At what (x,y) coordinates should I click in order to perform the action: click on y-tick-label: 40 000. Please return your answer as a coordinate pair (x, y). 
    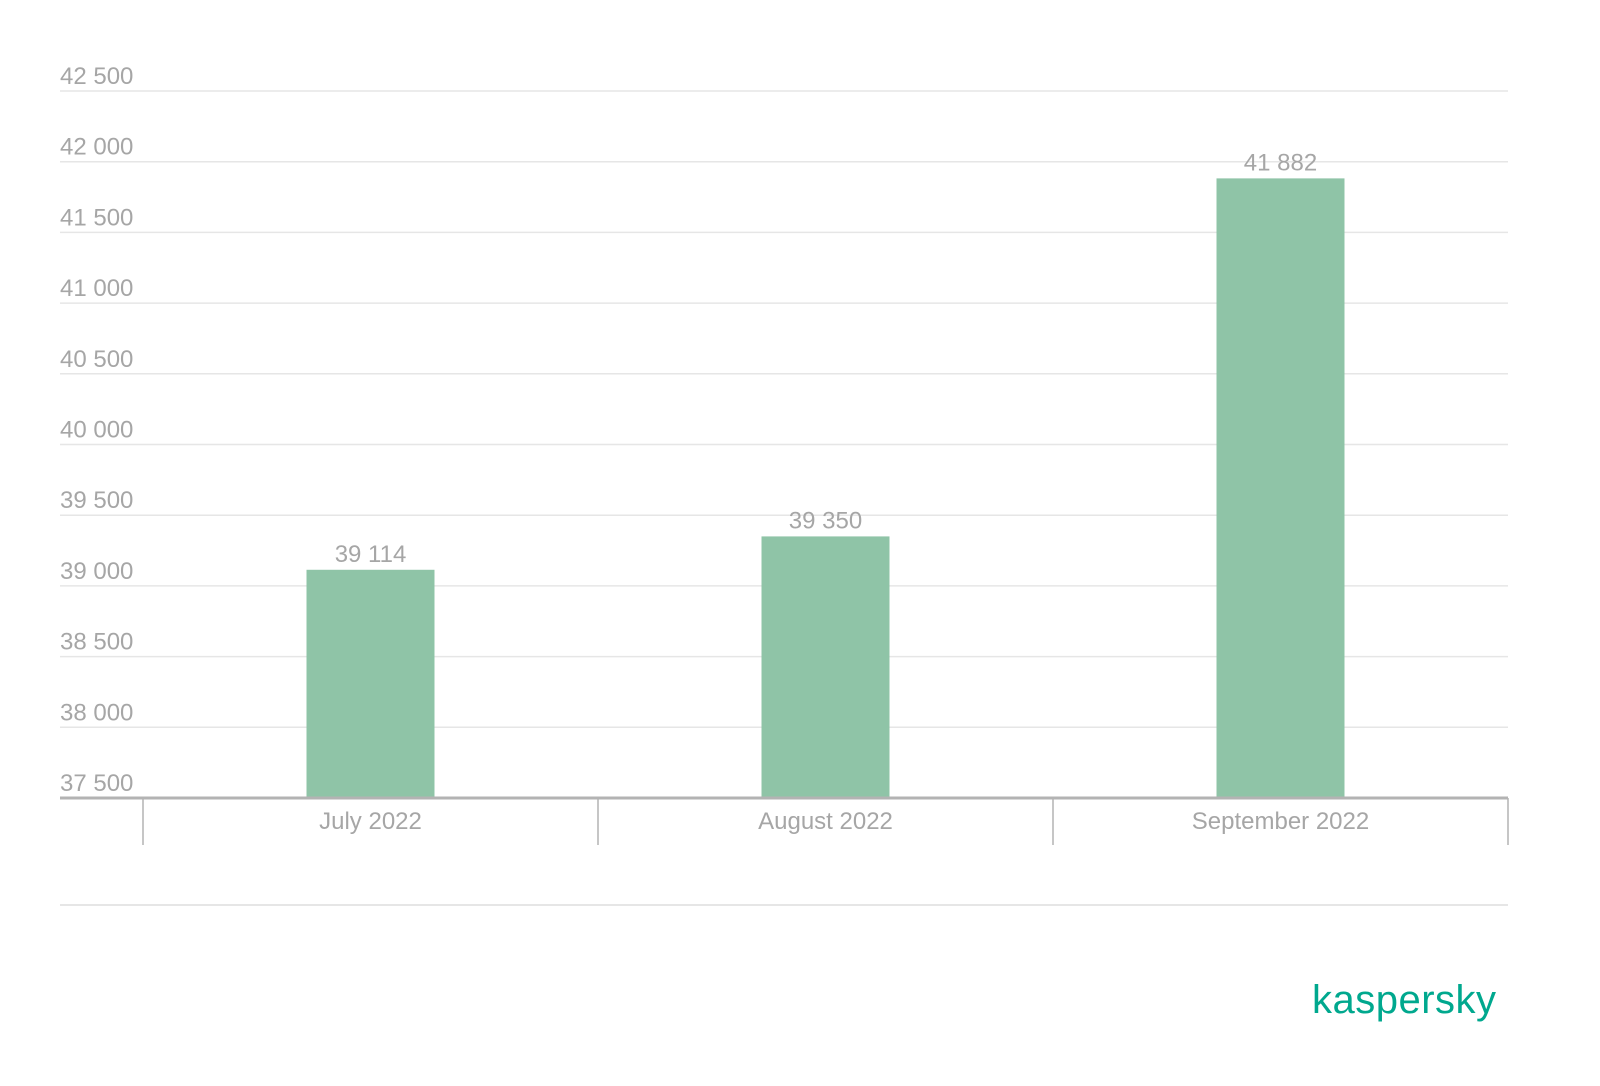
    Looking at the image, I should click on (96, 430).